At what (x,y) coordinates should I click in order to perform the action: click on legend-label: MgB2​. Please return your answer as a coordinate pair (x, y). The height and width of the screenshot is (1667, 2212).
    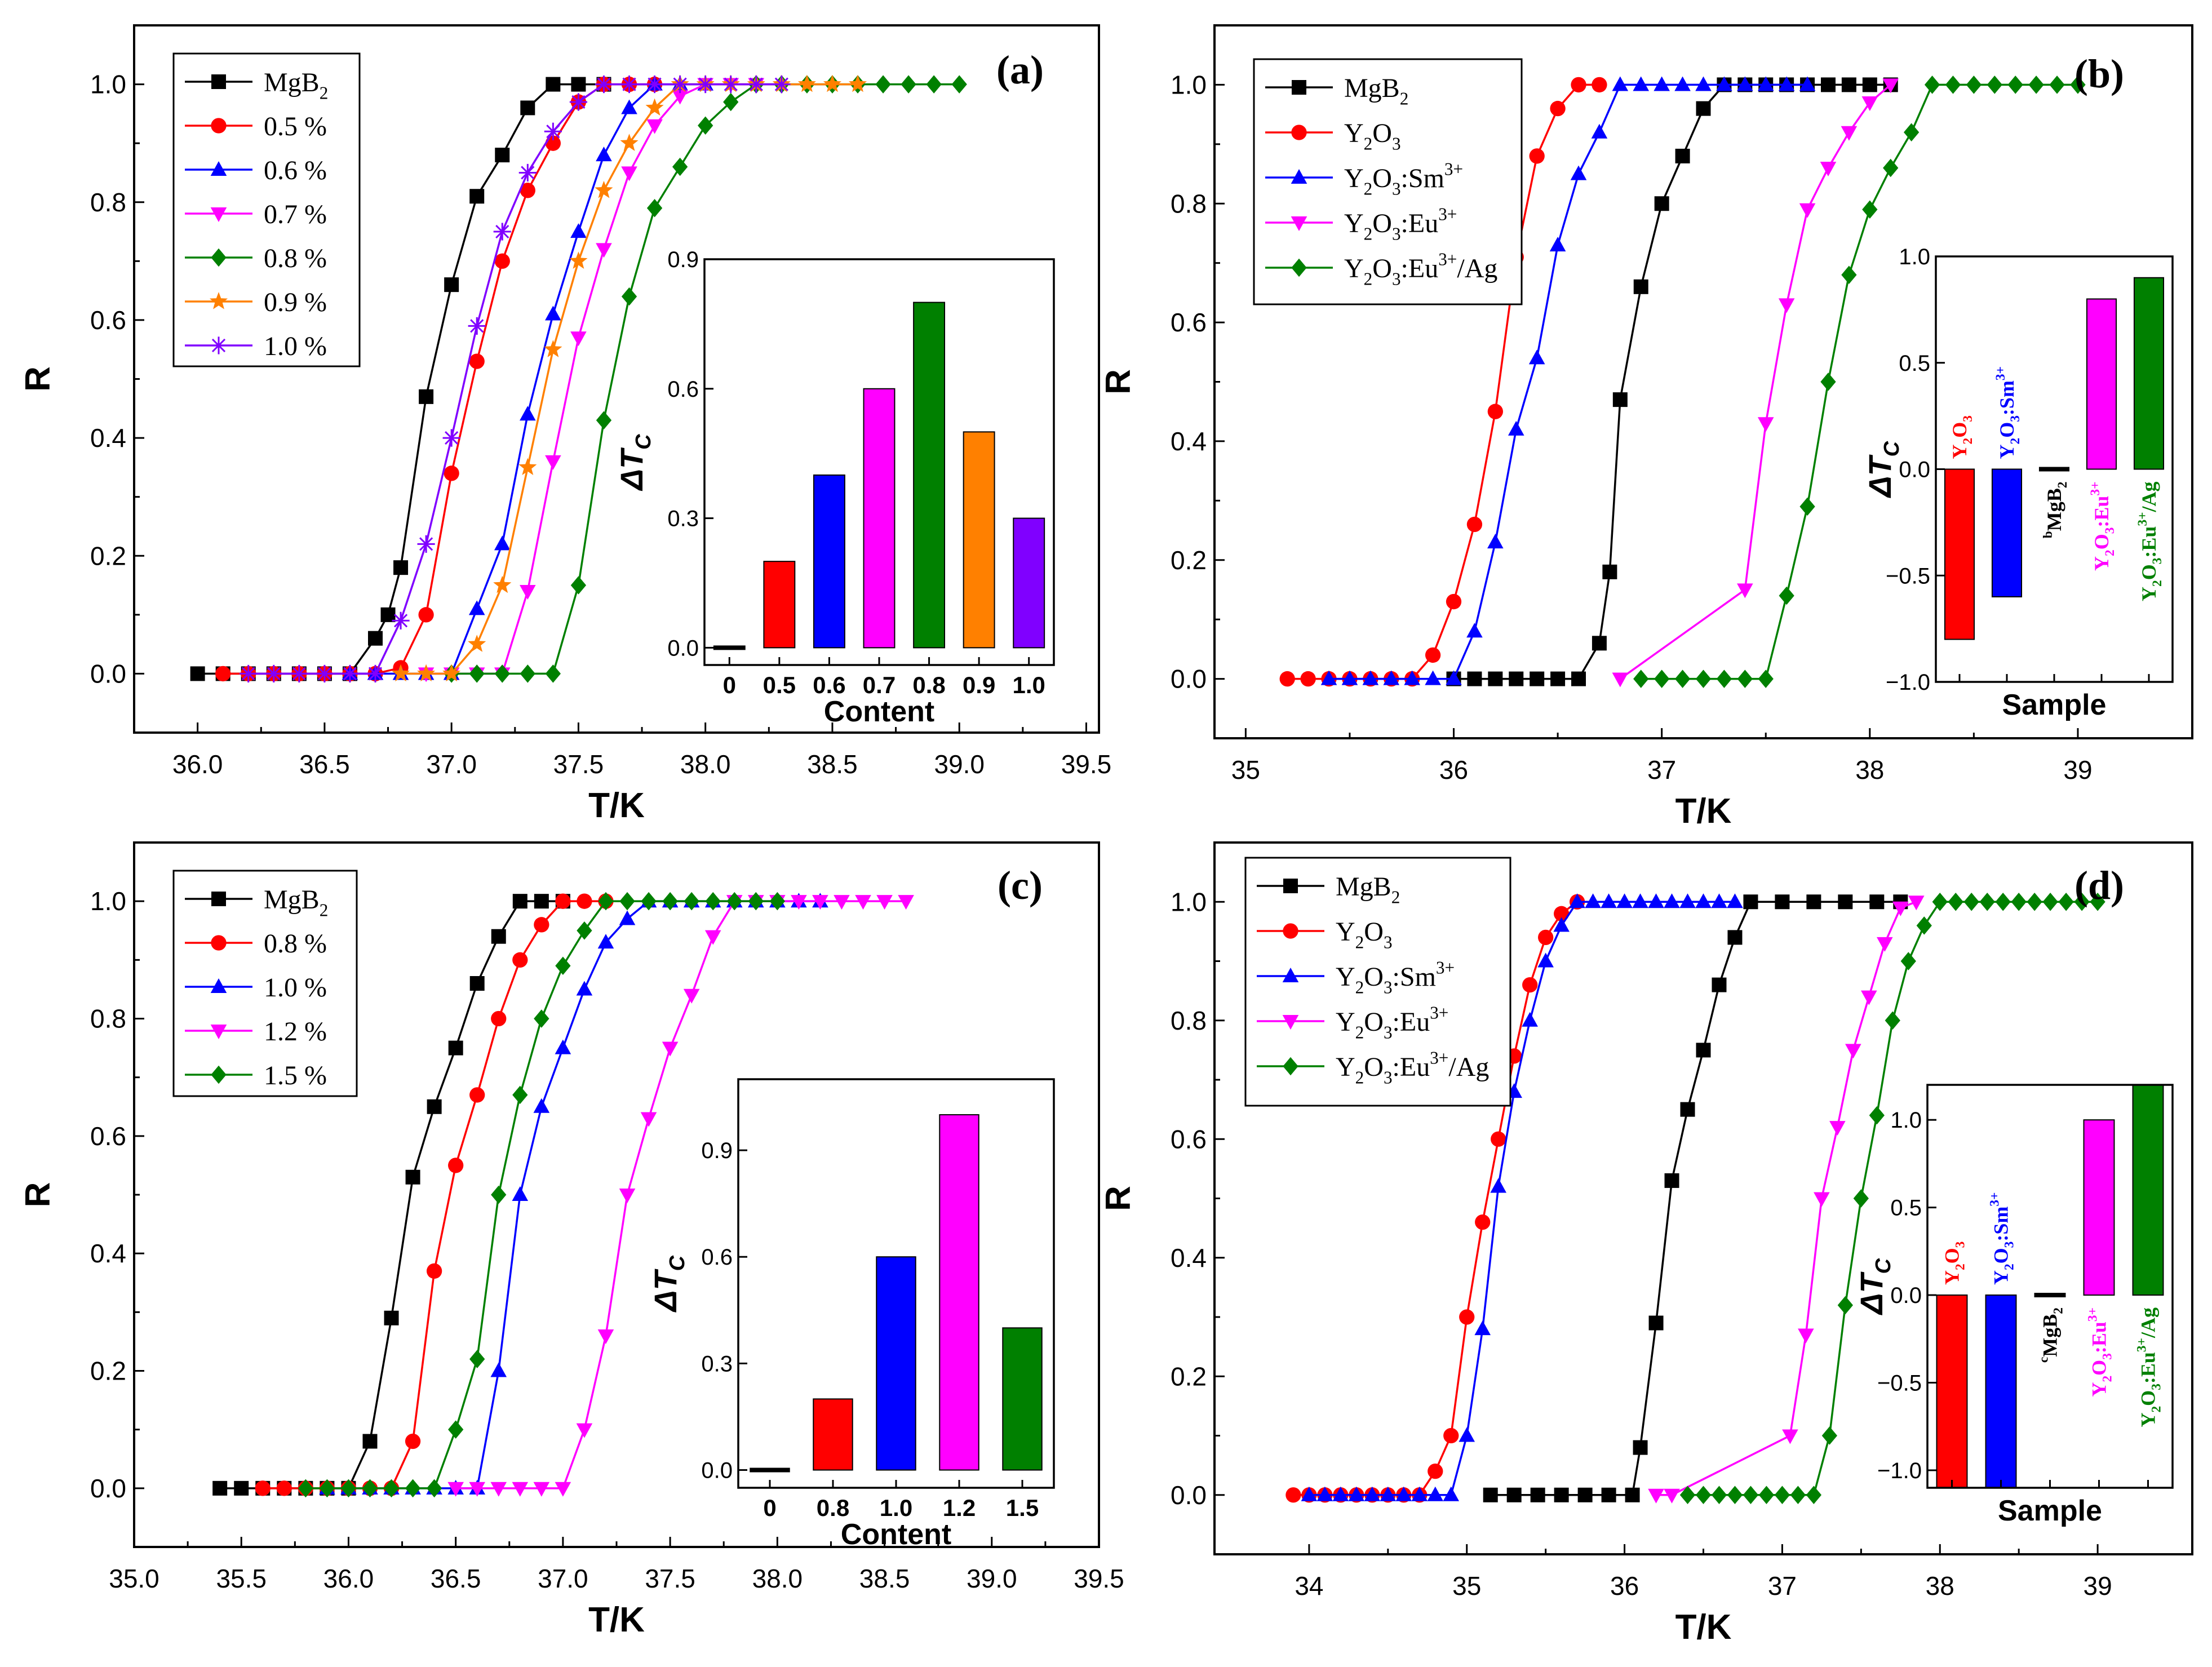
    Looking at the image, I should click on (1376, 90).